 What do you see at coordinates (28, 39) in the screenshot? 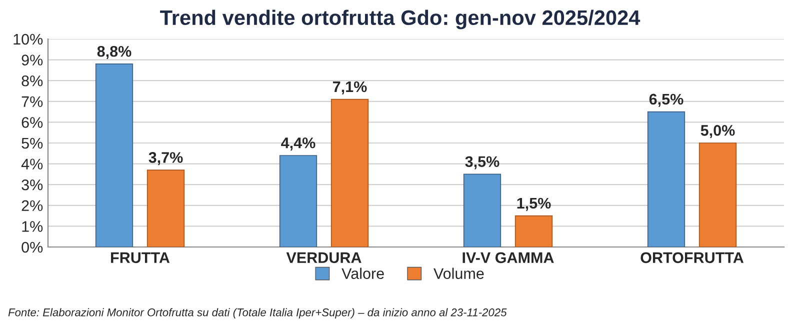
I see `y-tick-label: 10%` at bounding box center [28, 39].